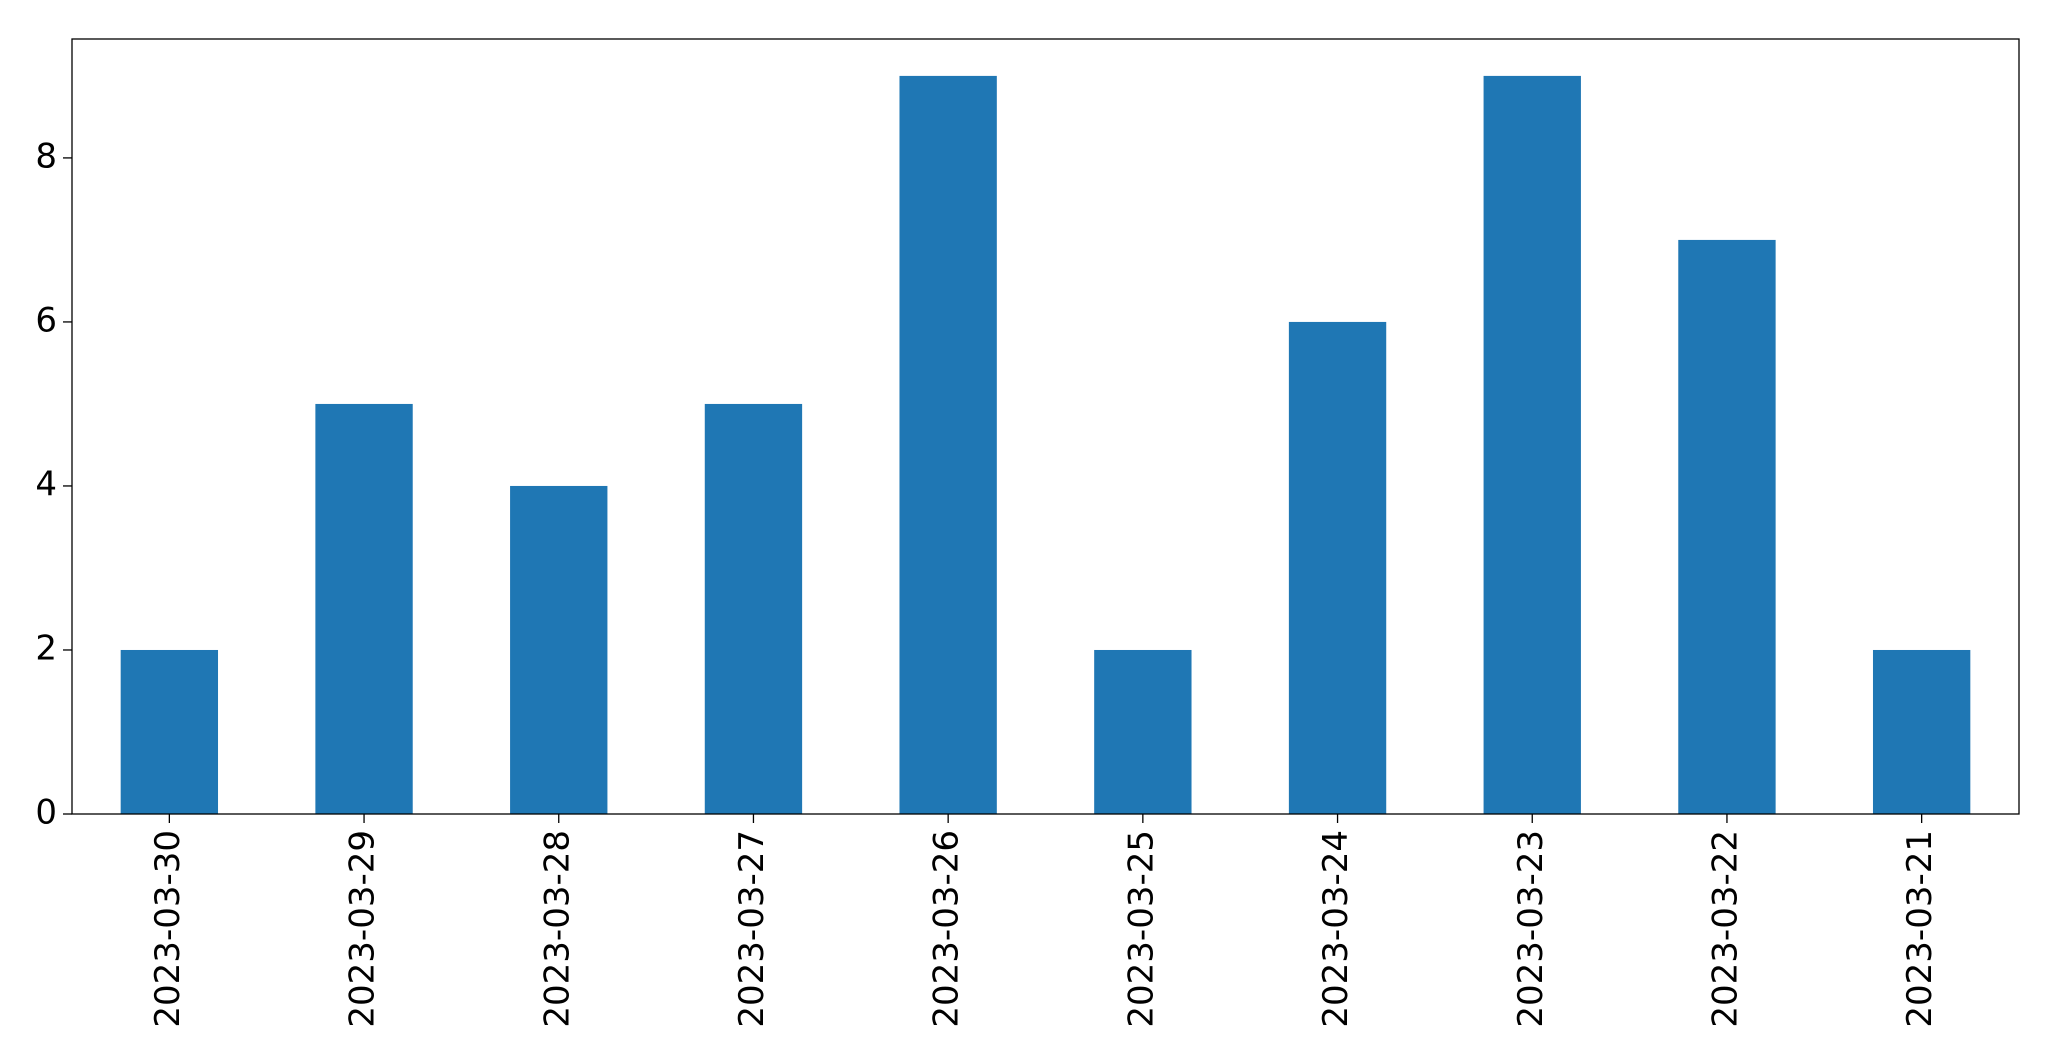 This screenshot has height=1061, width=2049. I want to click on x-tick-label: 2023-03-26, so click(947, 929).